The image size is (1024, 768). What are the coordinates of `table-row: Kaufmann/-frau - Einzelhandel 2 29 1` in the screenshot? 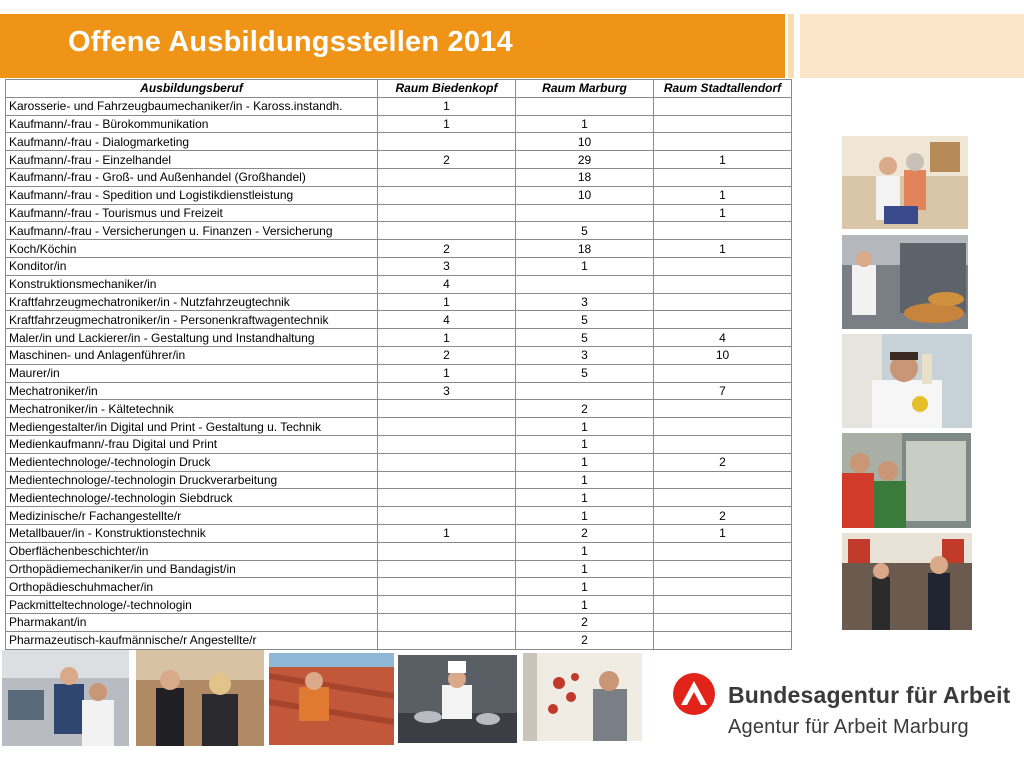 It's located at (398, 159).